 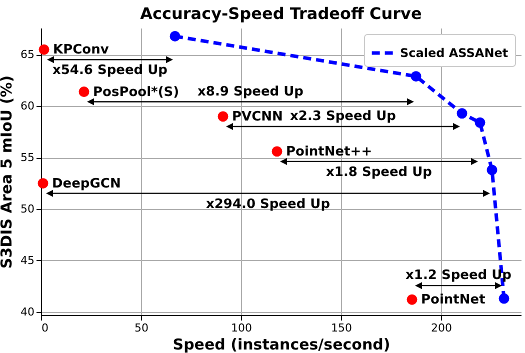 What do you see at coordinates (136, 92) in the screenshot?
I see `annotation: PosPool*(S)` at bounding box center [136, 92].